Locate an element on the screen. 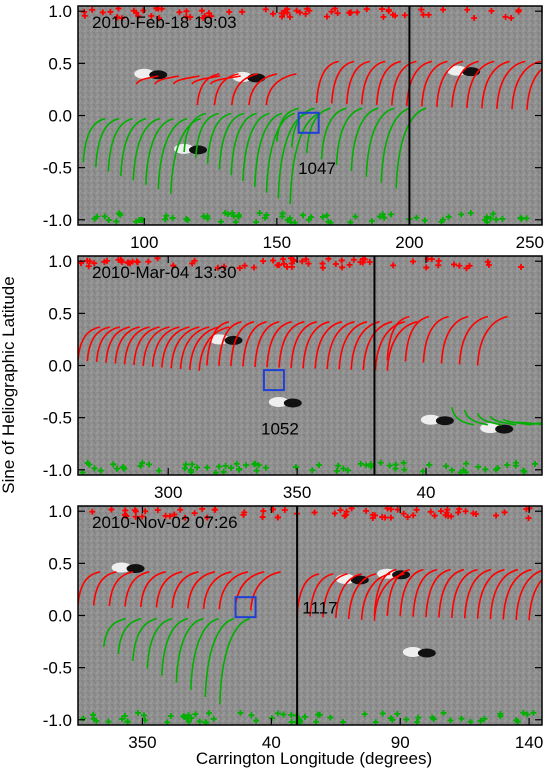 This screenshot has height=771, width=559. y-axis-title: Sine of Heliographic Latitude is located at coordinates (9, 384).